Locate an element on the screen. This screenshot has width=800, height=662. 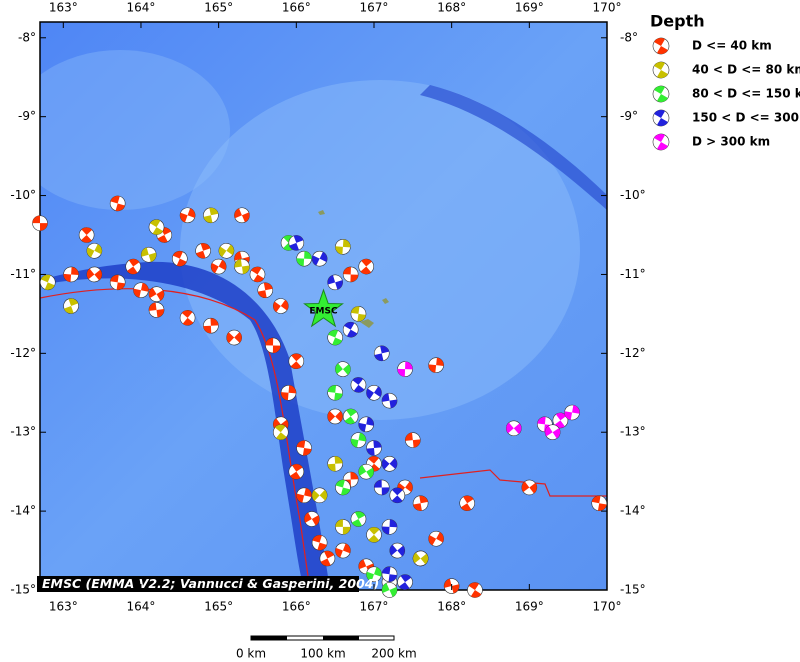
epicenter-star is located at coordinates (323, 308).